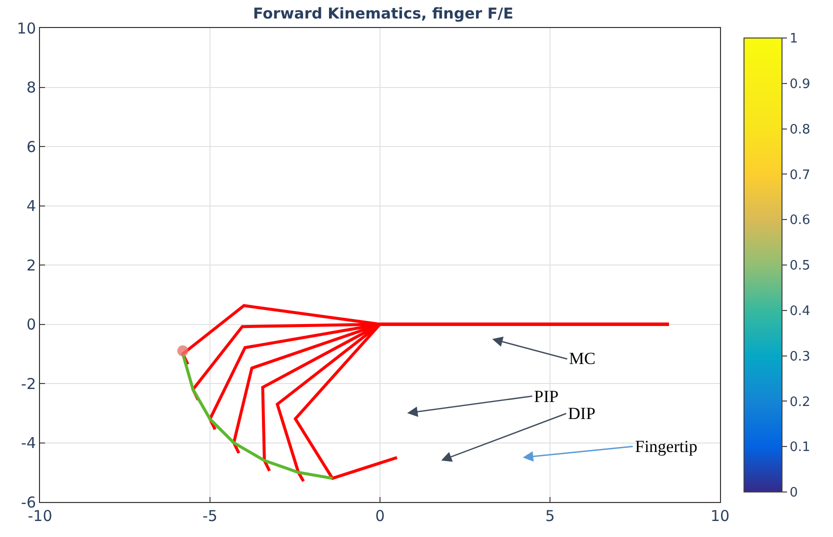 The width and height of the screenshot is (833, 537). What do you see at coordinates (582, 358) in the screenshot?
I see `annotation: MC` at bounding box center [582, 358].